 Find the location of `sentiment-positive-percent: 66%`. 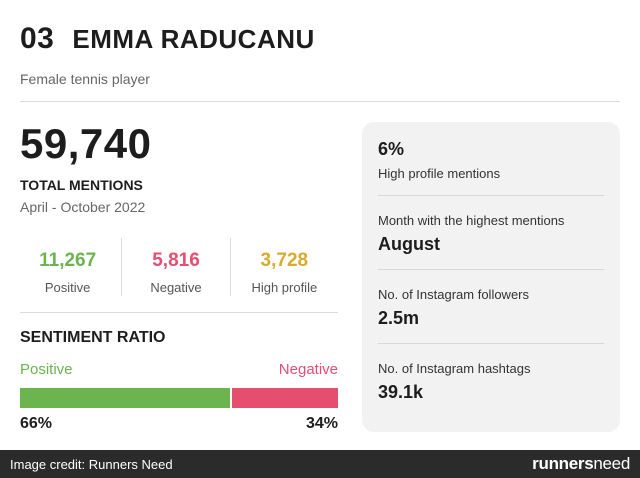

sentiment-positive-percent: 66% is located at coordinates (36, 423).